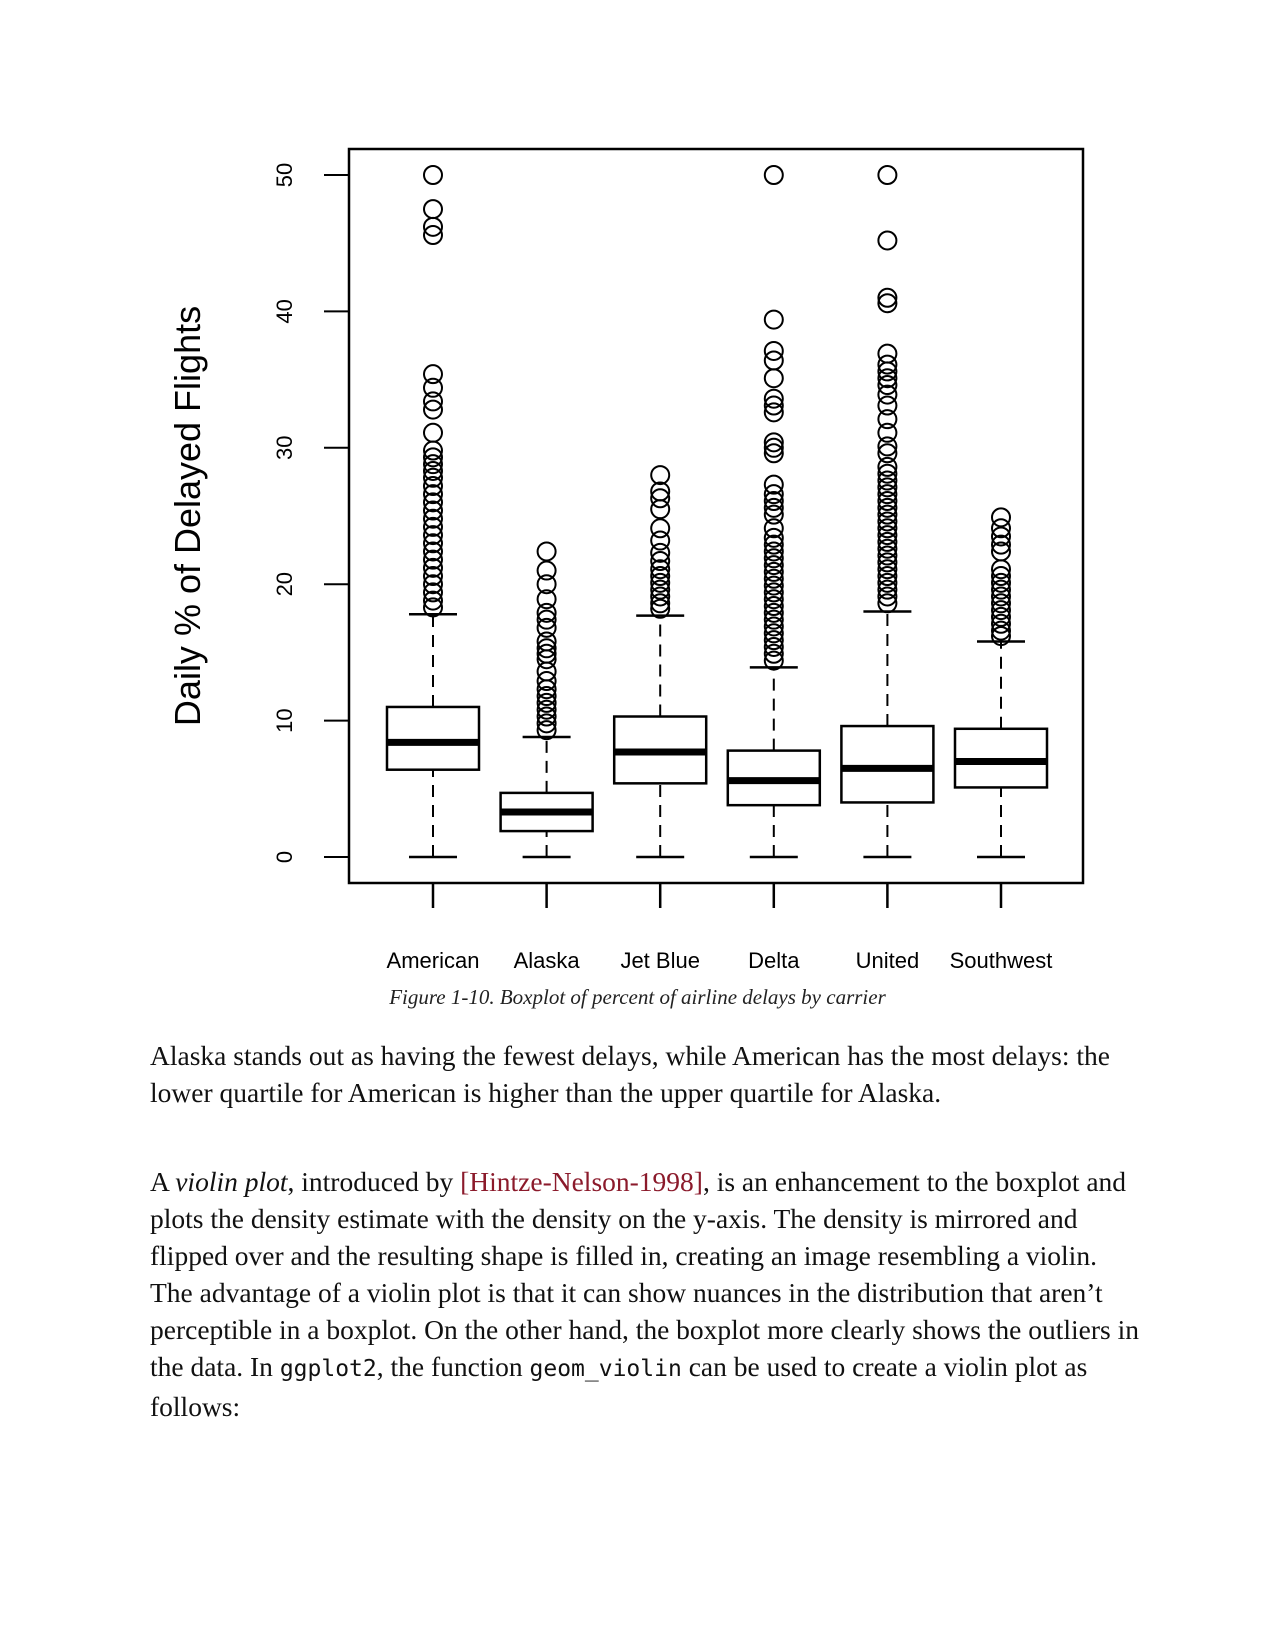 The height and width of the screenshot is (1650, 1275). What do you see at coordinates (1001, 683) in the screenshot?
I see `box-southwest` at bounding box center [1001, 683].